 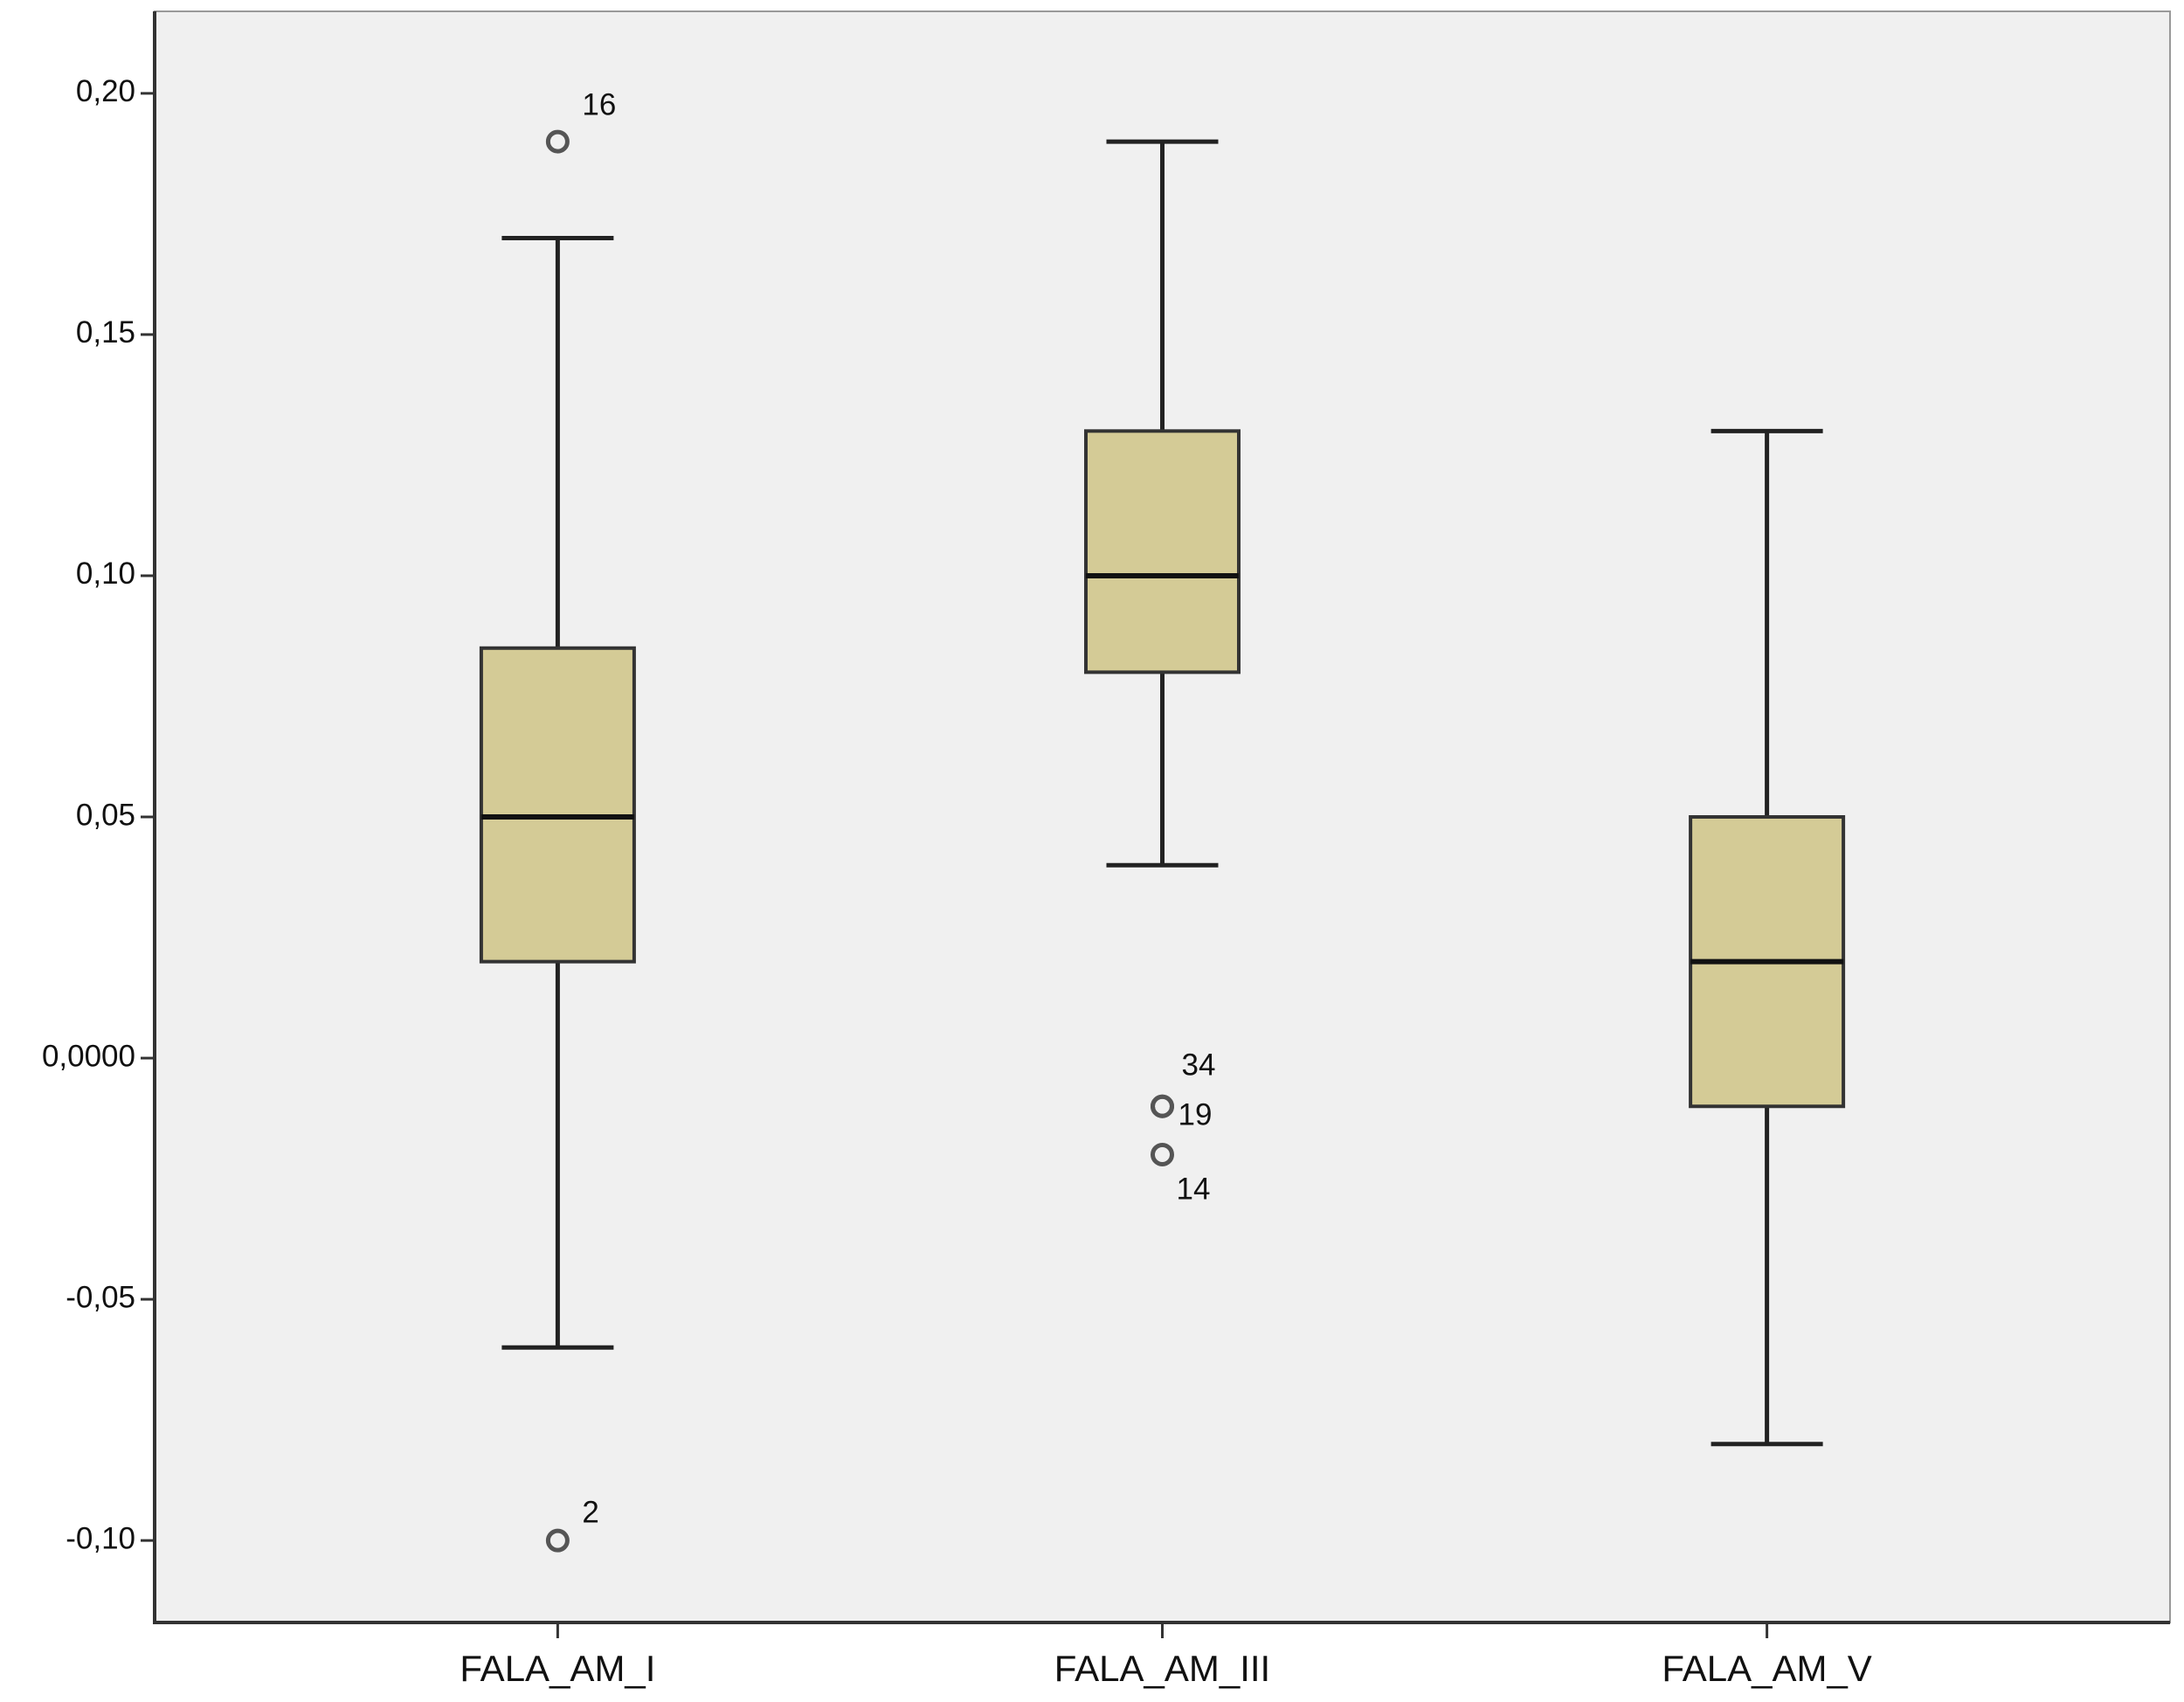 I want to click on y-tick-label: -0,05, so click(x=100, y=1297).